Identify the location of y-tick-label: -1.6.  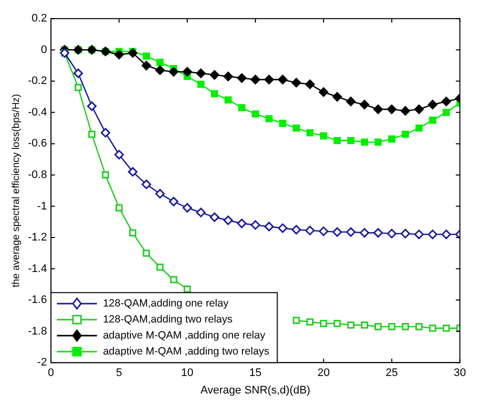
(37, 300).